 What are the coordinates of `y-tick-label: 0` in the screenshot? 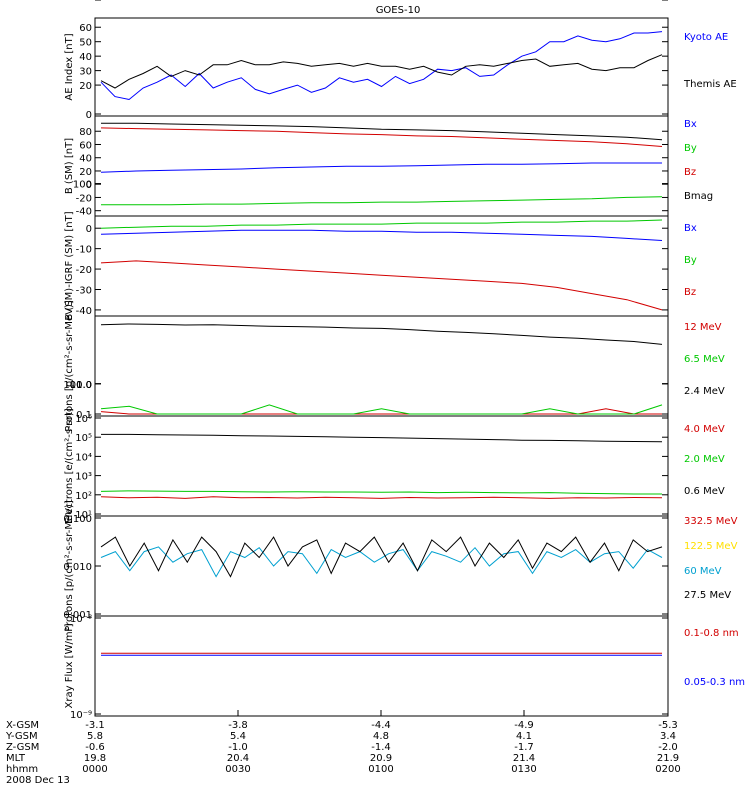 It's located at (89, 185).